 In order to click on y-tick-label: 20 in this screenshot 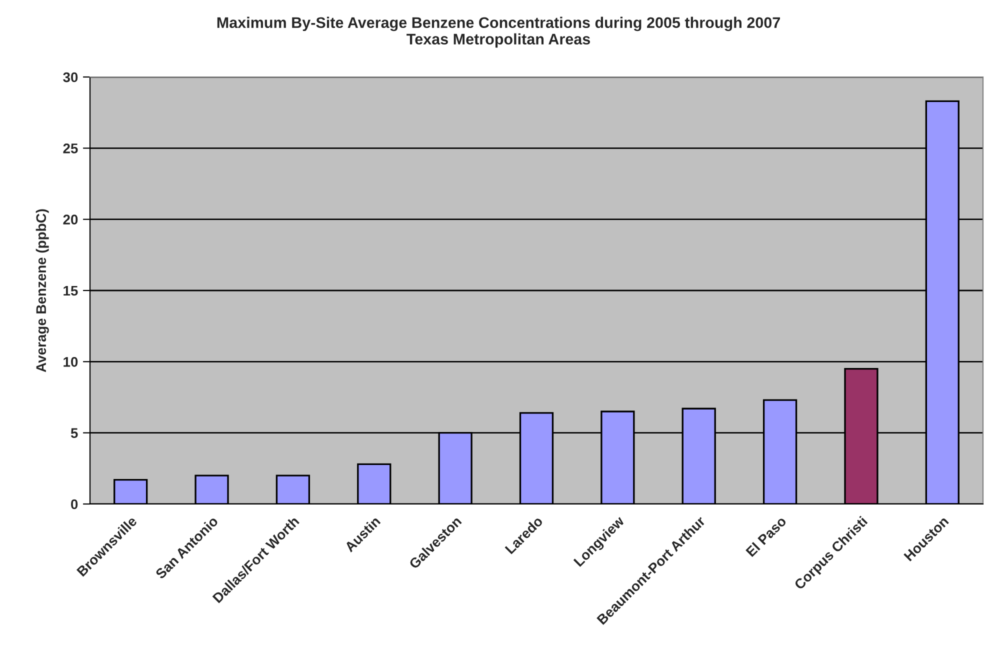, I will do `click(70, 219)`.